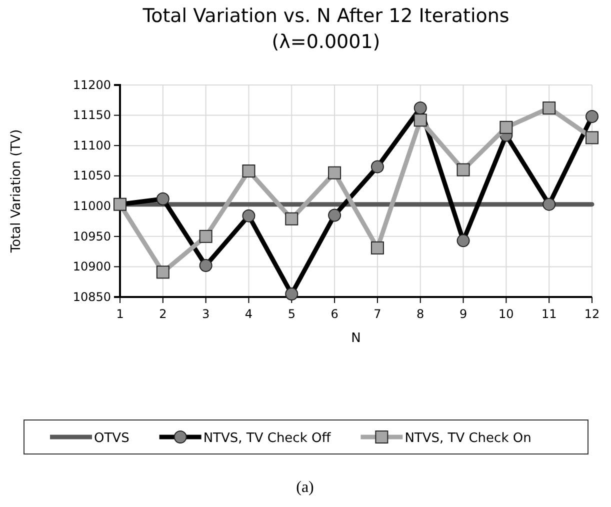  I want to click on y-tick-label: 11000, so click(91, 205).